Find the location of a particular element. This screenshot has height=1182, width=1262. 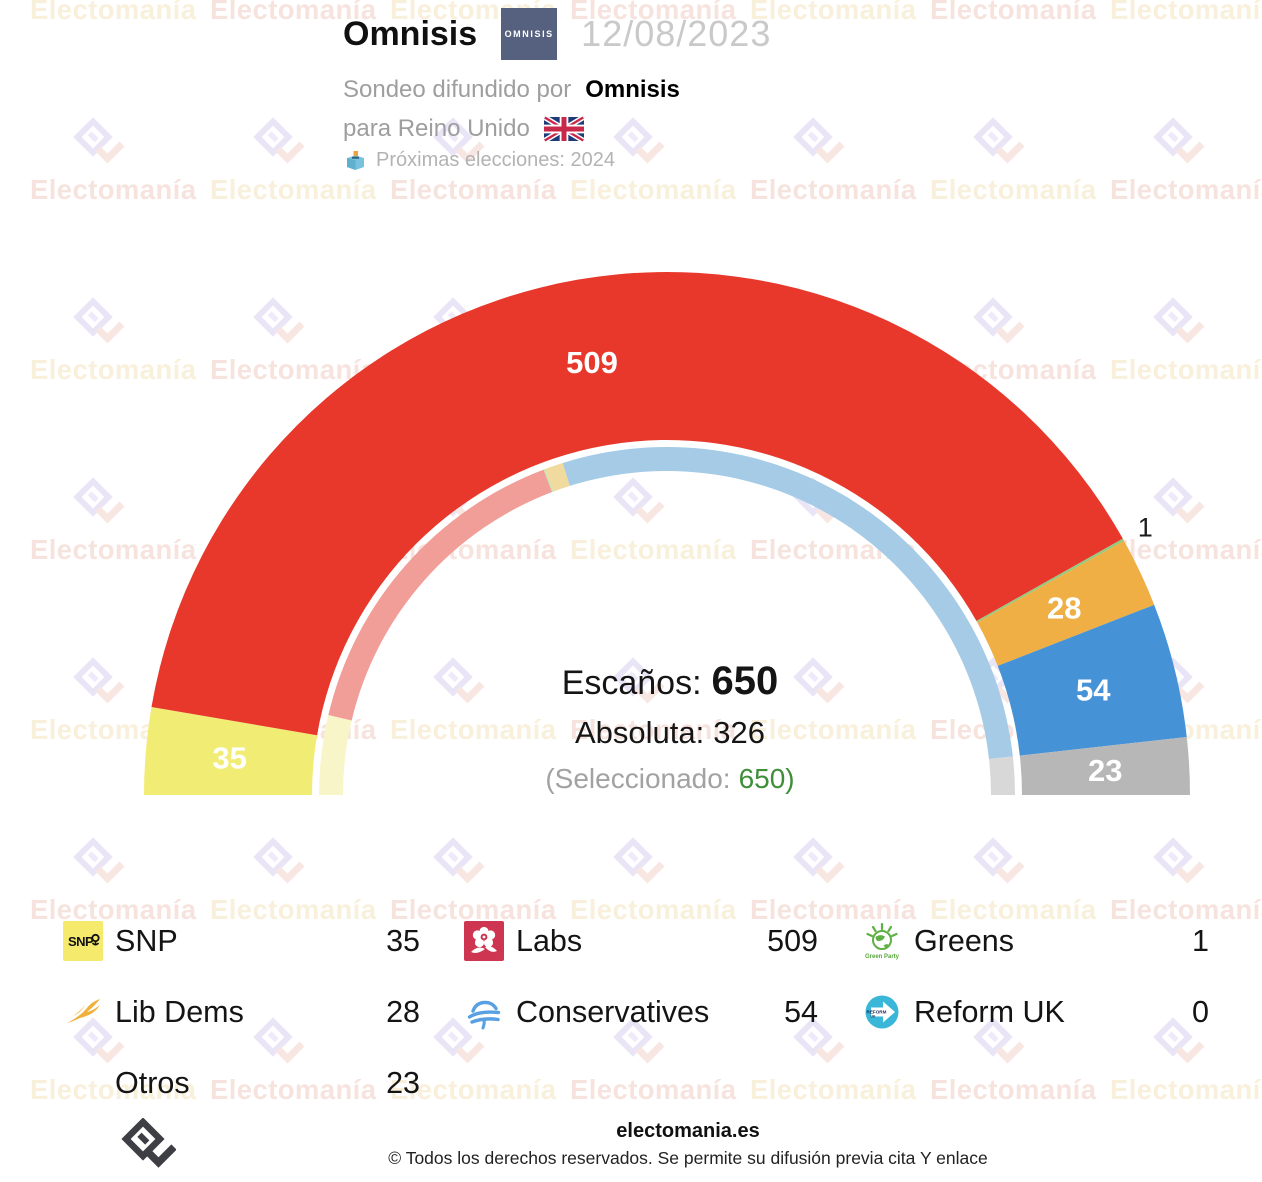

party-seats: 28 is located at coordinates (403, 1011).